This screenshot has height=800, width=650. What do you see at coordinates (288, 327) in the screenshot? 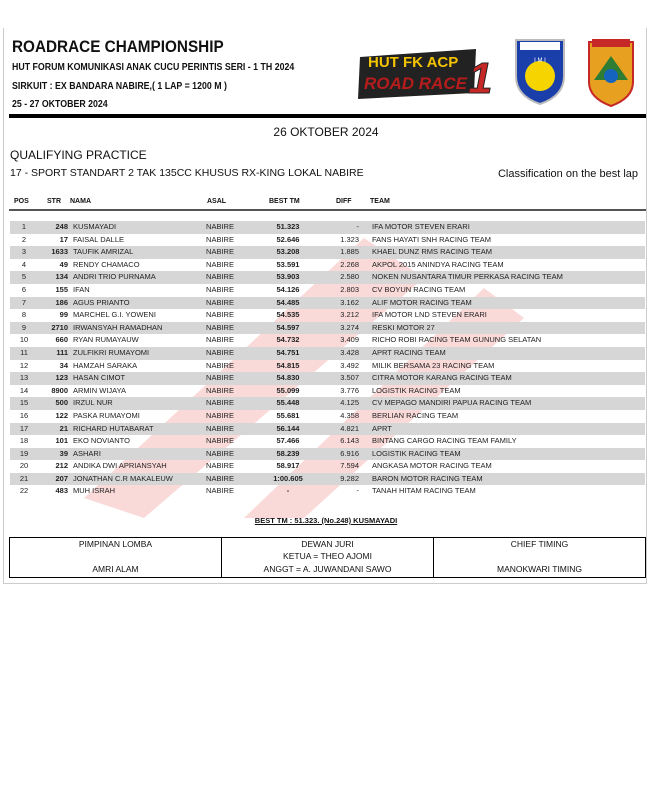
I see `cell-best-time: 54.597` at bounding box center [288, 327].